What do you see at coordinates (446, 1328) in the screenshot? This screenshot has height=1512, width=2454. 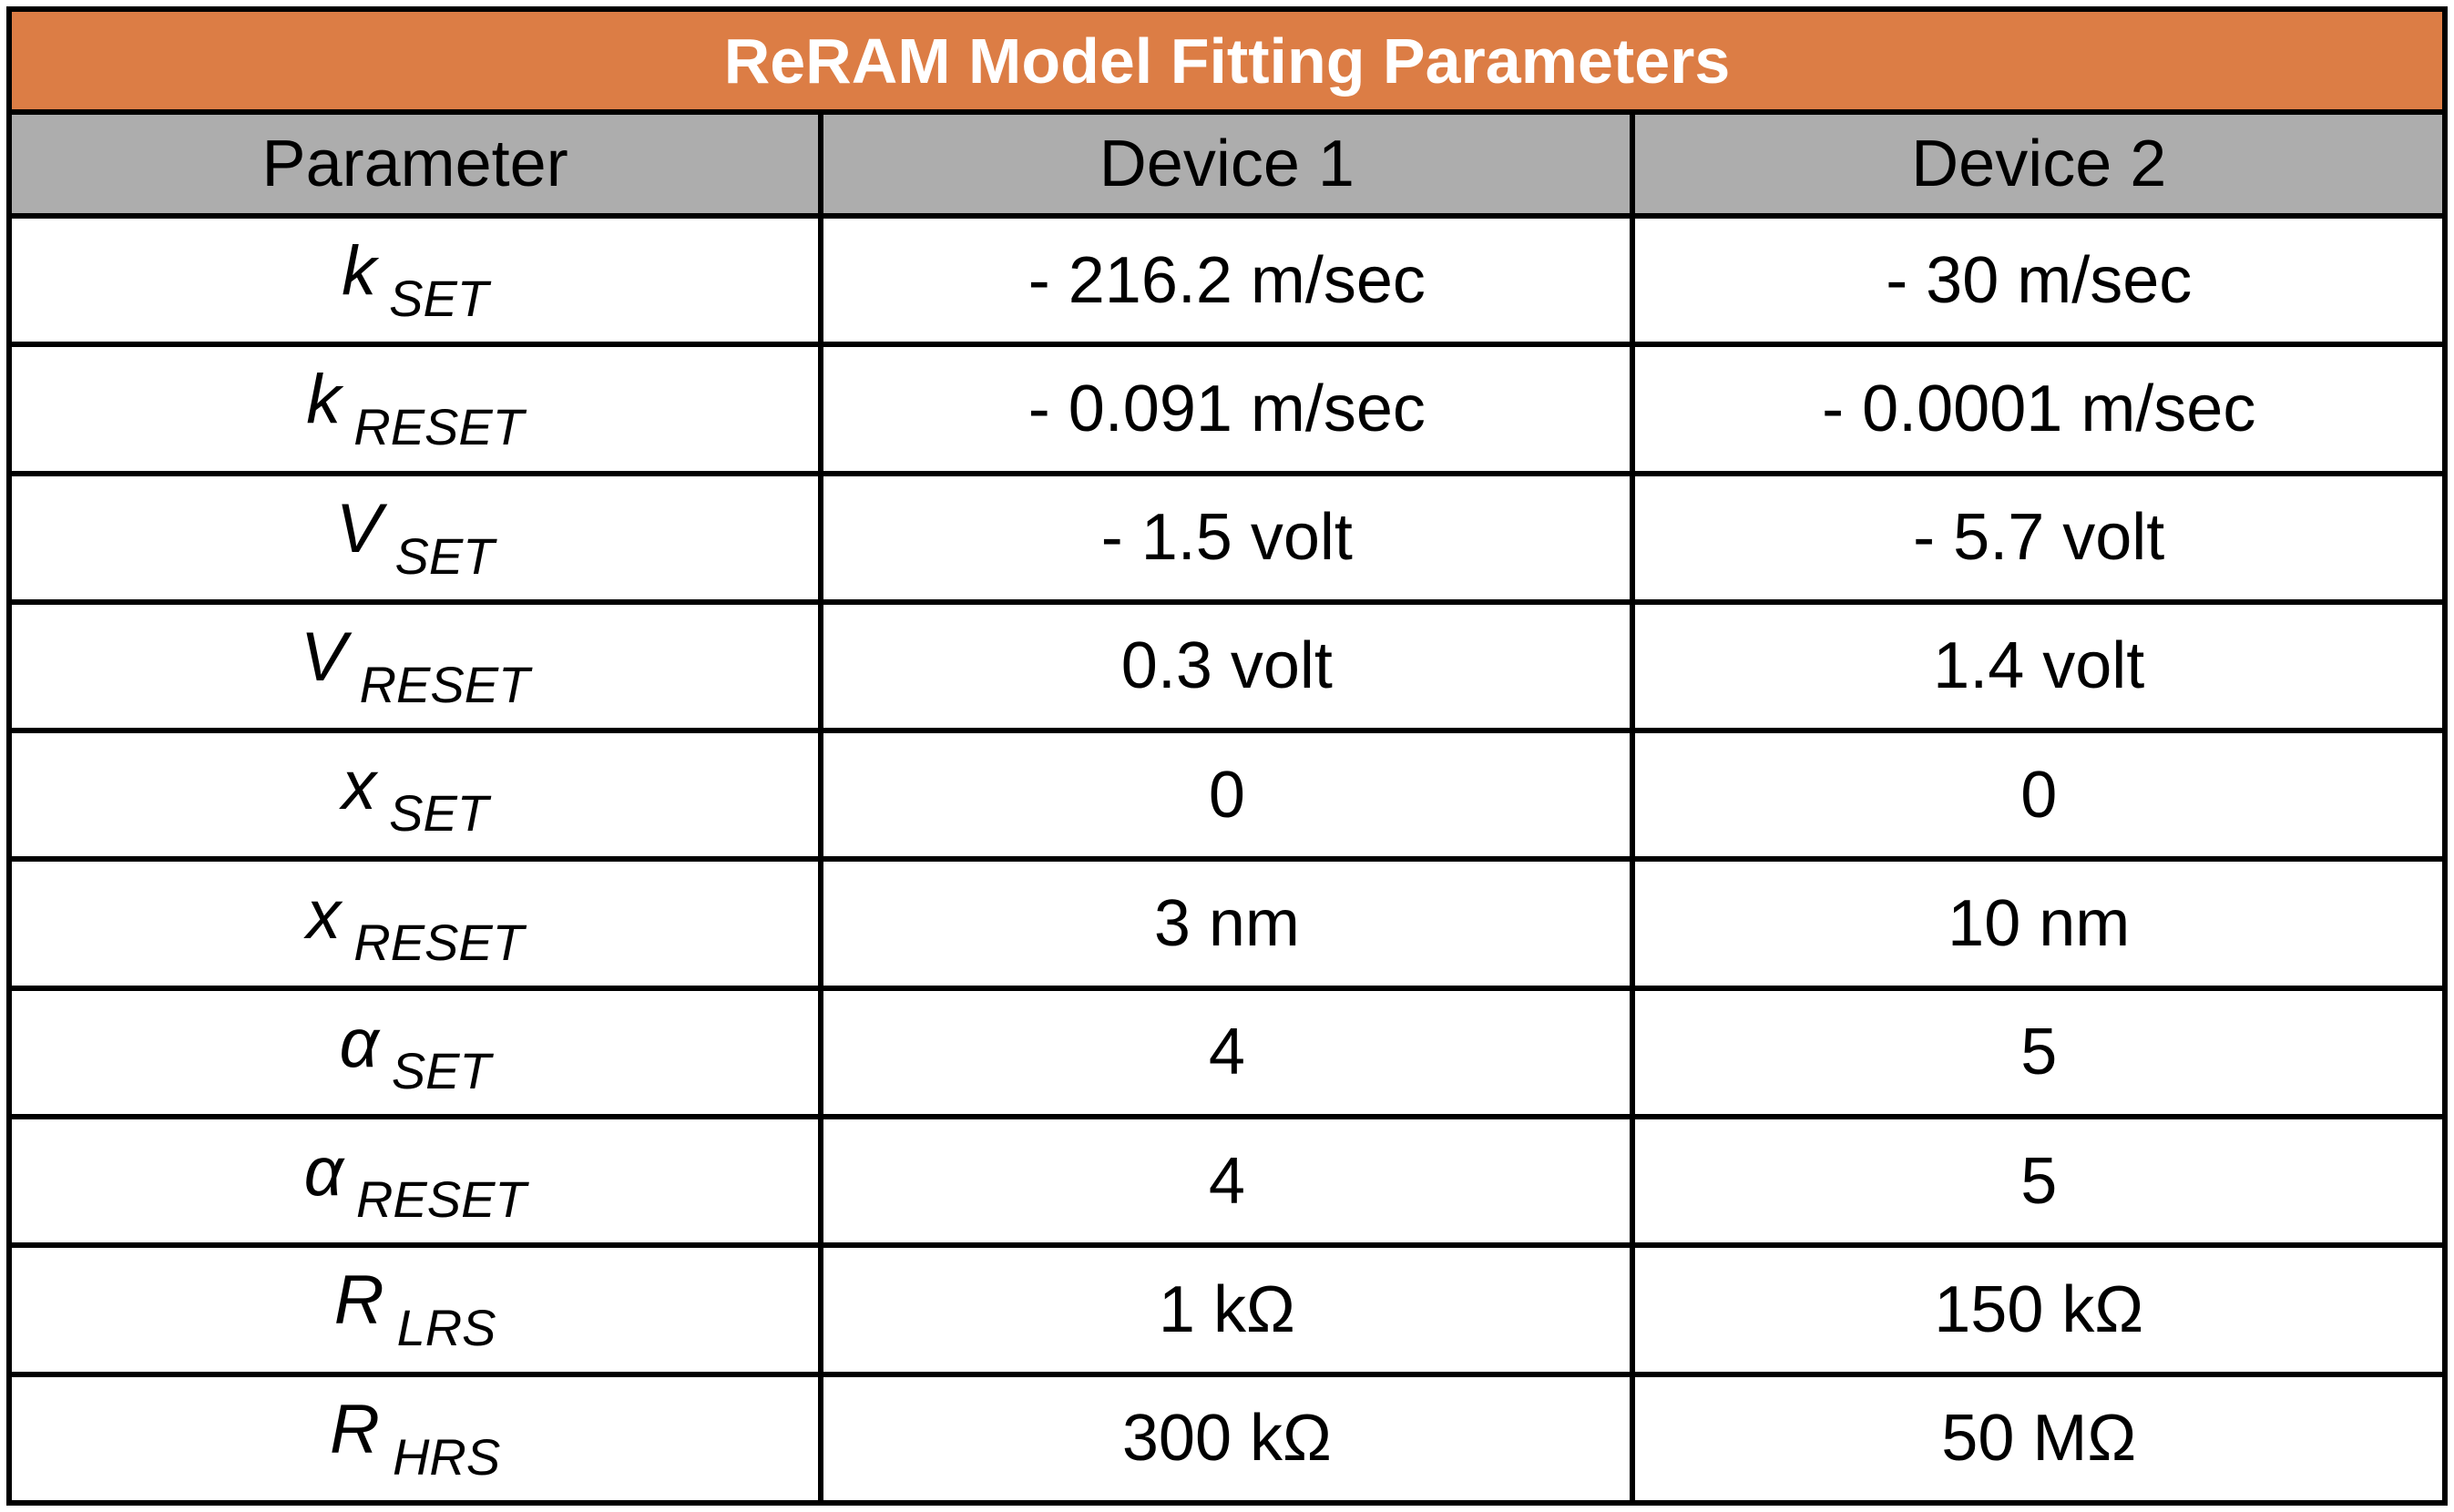 I see `parameter-subscript: LRS` at bounding box center [446, 1328].